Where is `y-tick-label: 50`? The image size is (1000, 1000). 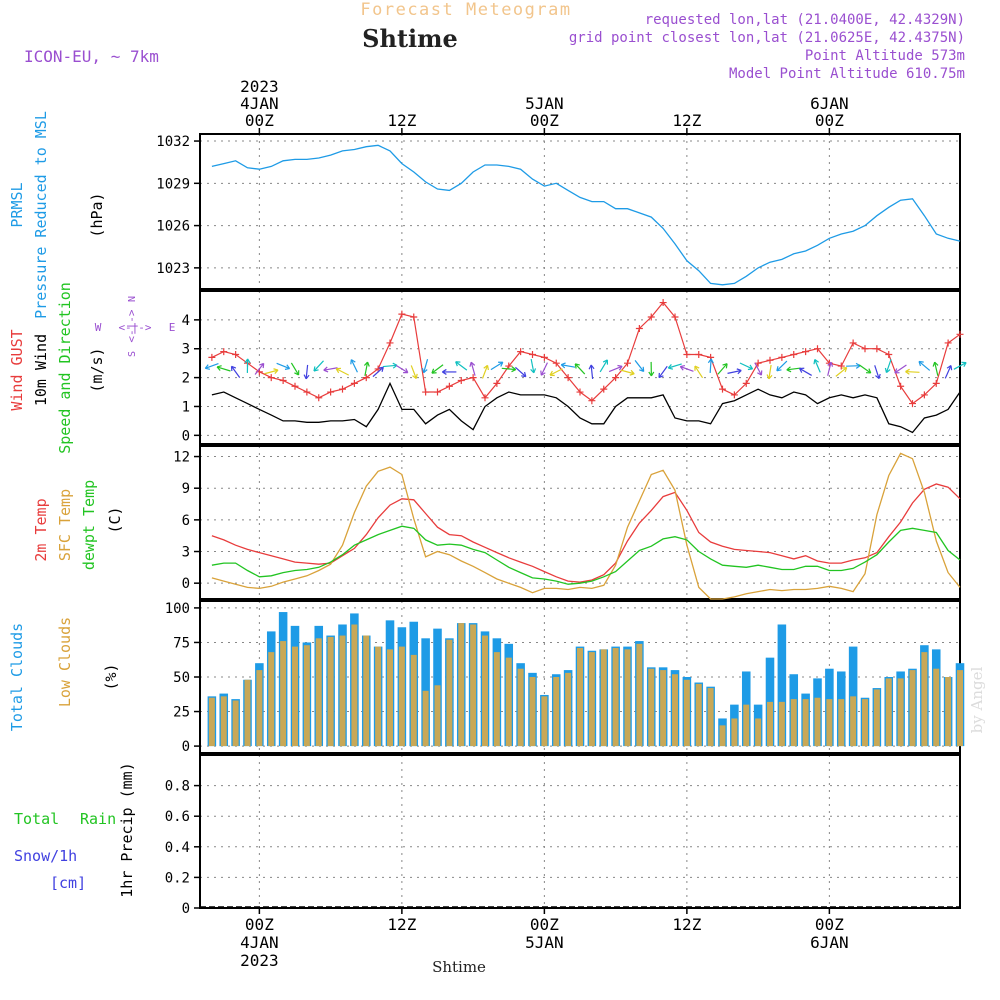 y-tick-label: 50 is located at coordinates (181, 678).